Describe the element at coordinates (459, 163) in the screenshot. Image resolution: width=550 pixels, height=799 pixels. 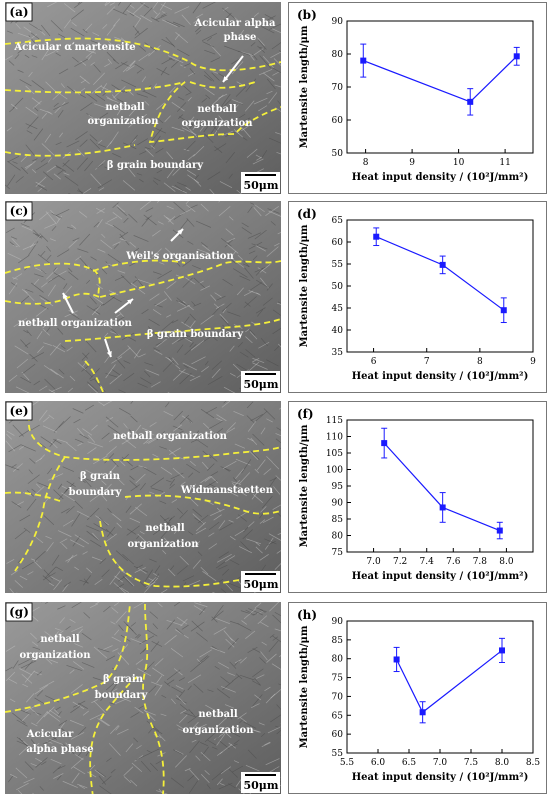
I see `x-tick-label: 10` at that location.